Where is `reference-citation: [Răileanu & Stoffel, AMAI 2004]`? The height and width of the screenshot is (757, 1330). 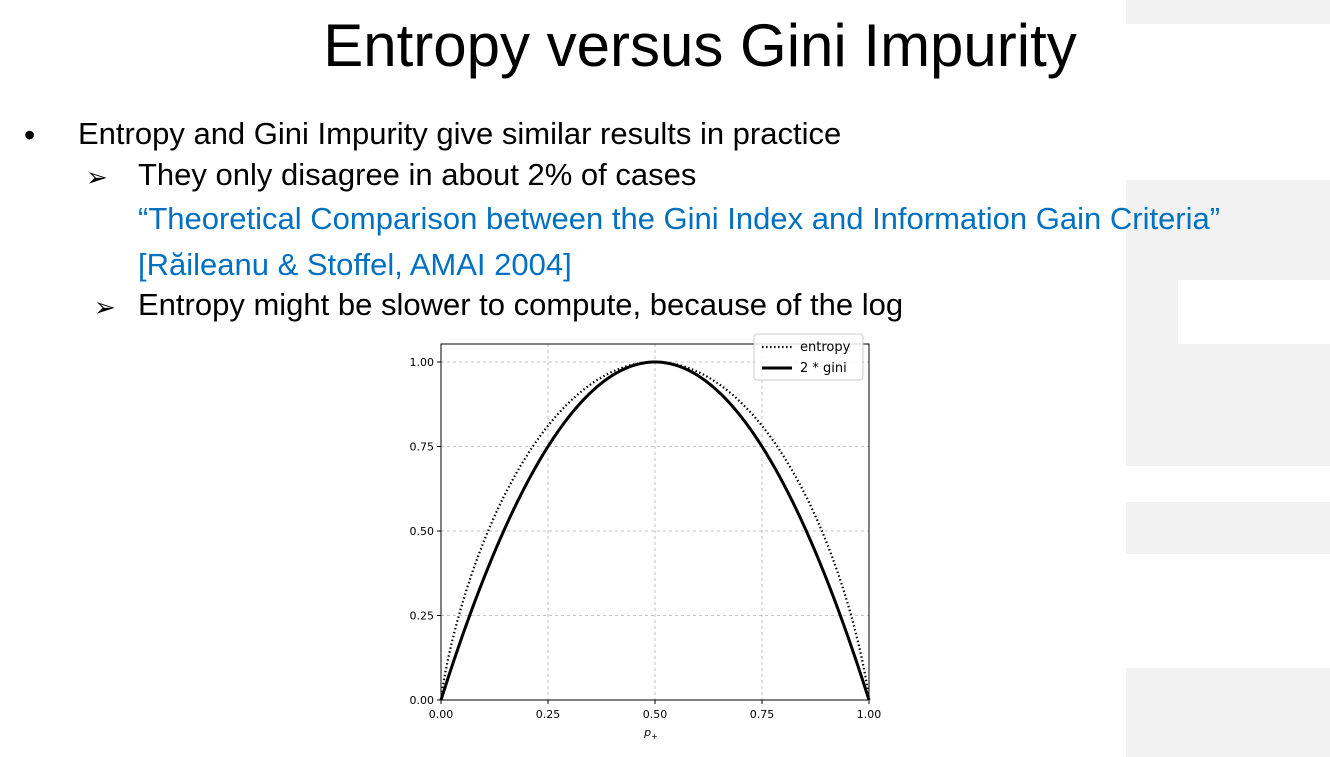 reference-citation: [Răileanu & Stoffel, AMAI 2004] is located at coordinates (355, 264).